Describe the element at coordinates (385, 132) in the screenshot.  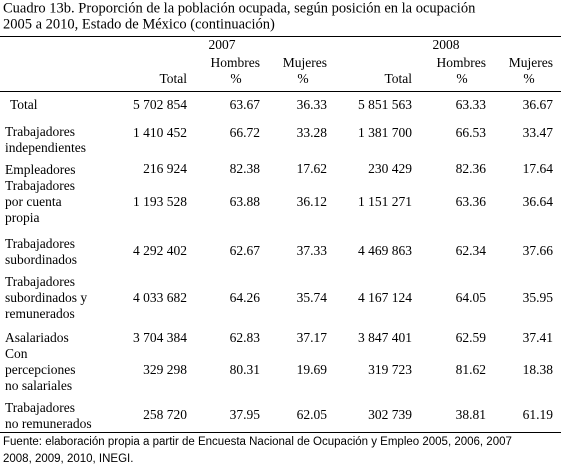
I see `cell: 1 381 700` at that location.